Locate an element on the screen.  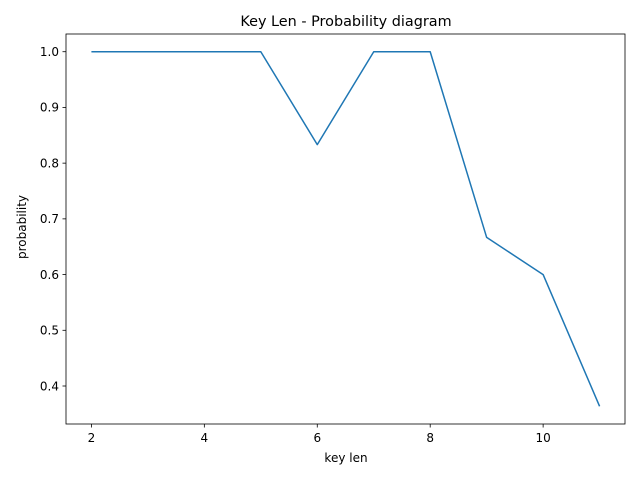
chart-title: Key Len - Probability diagram is located at coordinates (345, 22).